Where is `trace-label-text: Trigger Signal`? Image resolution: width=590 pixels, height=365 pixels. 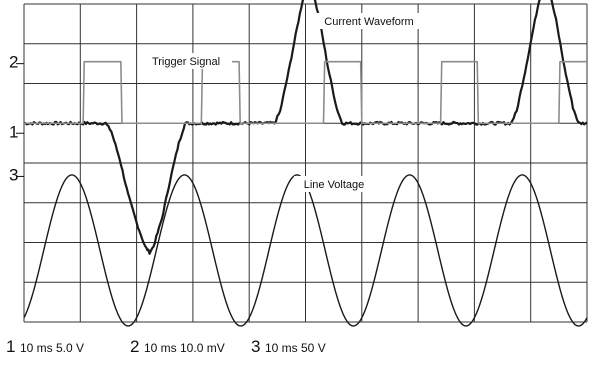 trace-label-text: Trigger Signal is located at coordinates (186, 62).